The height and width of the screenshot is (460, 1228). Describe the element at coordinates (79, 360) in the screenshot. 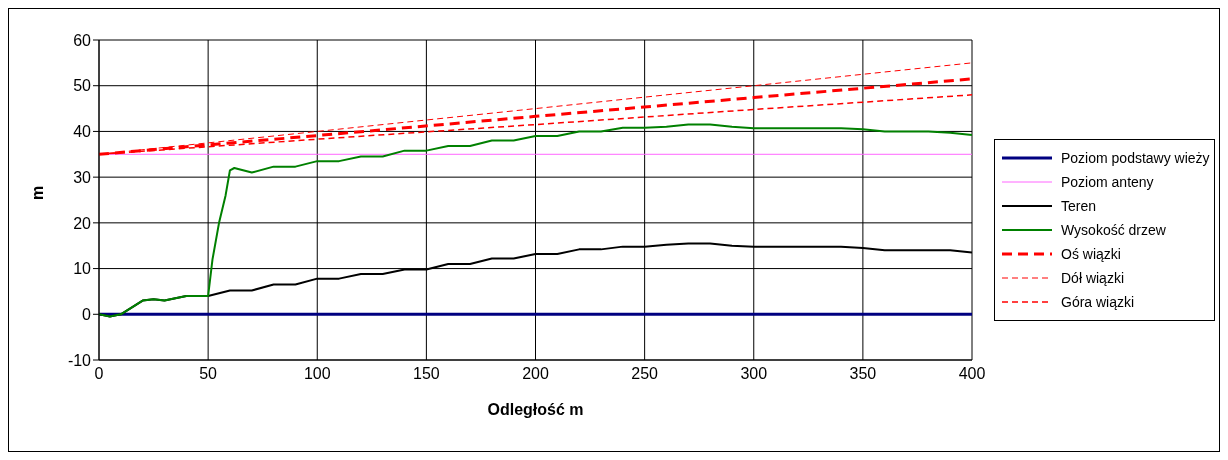

I see `y-tick-label: -10` at that location.